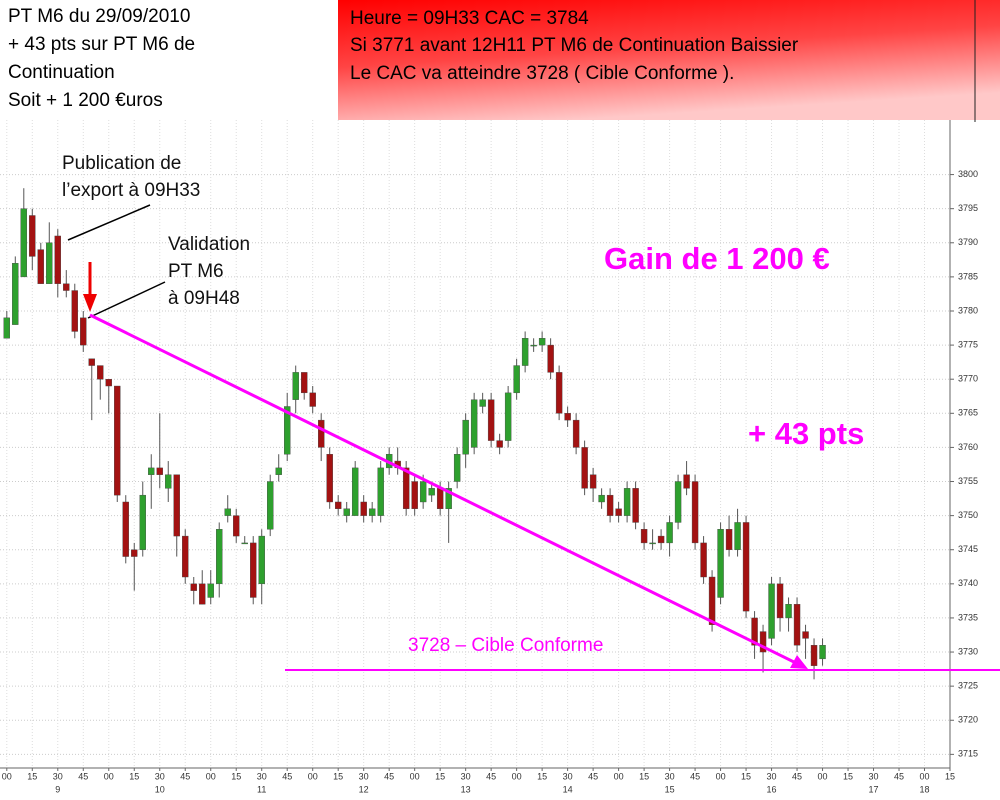 Image resolution: width=1000 pixels, height=800 pixels. What do you see at coordinates (670, 789) in the screenshot?
I see `x-hour-label: 15` at bounding box center [670, 789].